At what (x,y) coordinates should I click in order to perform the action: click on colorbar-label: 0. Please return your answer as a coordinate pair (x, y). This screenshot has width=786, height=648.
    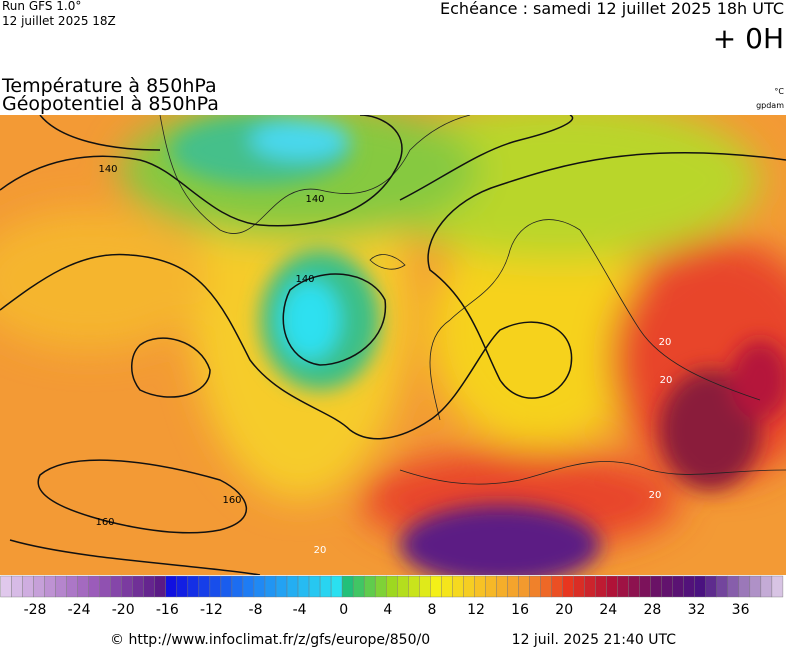
    Looking at the image, I should click on (343, 610).